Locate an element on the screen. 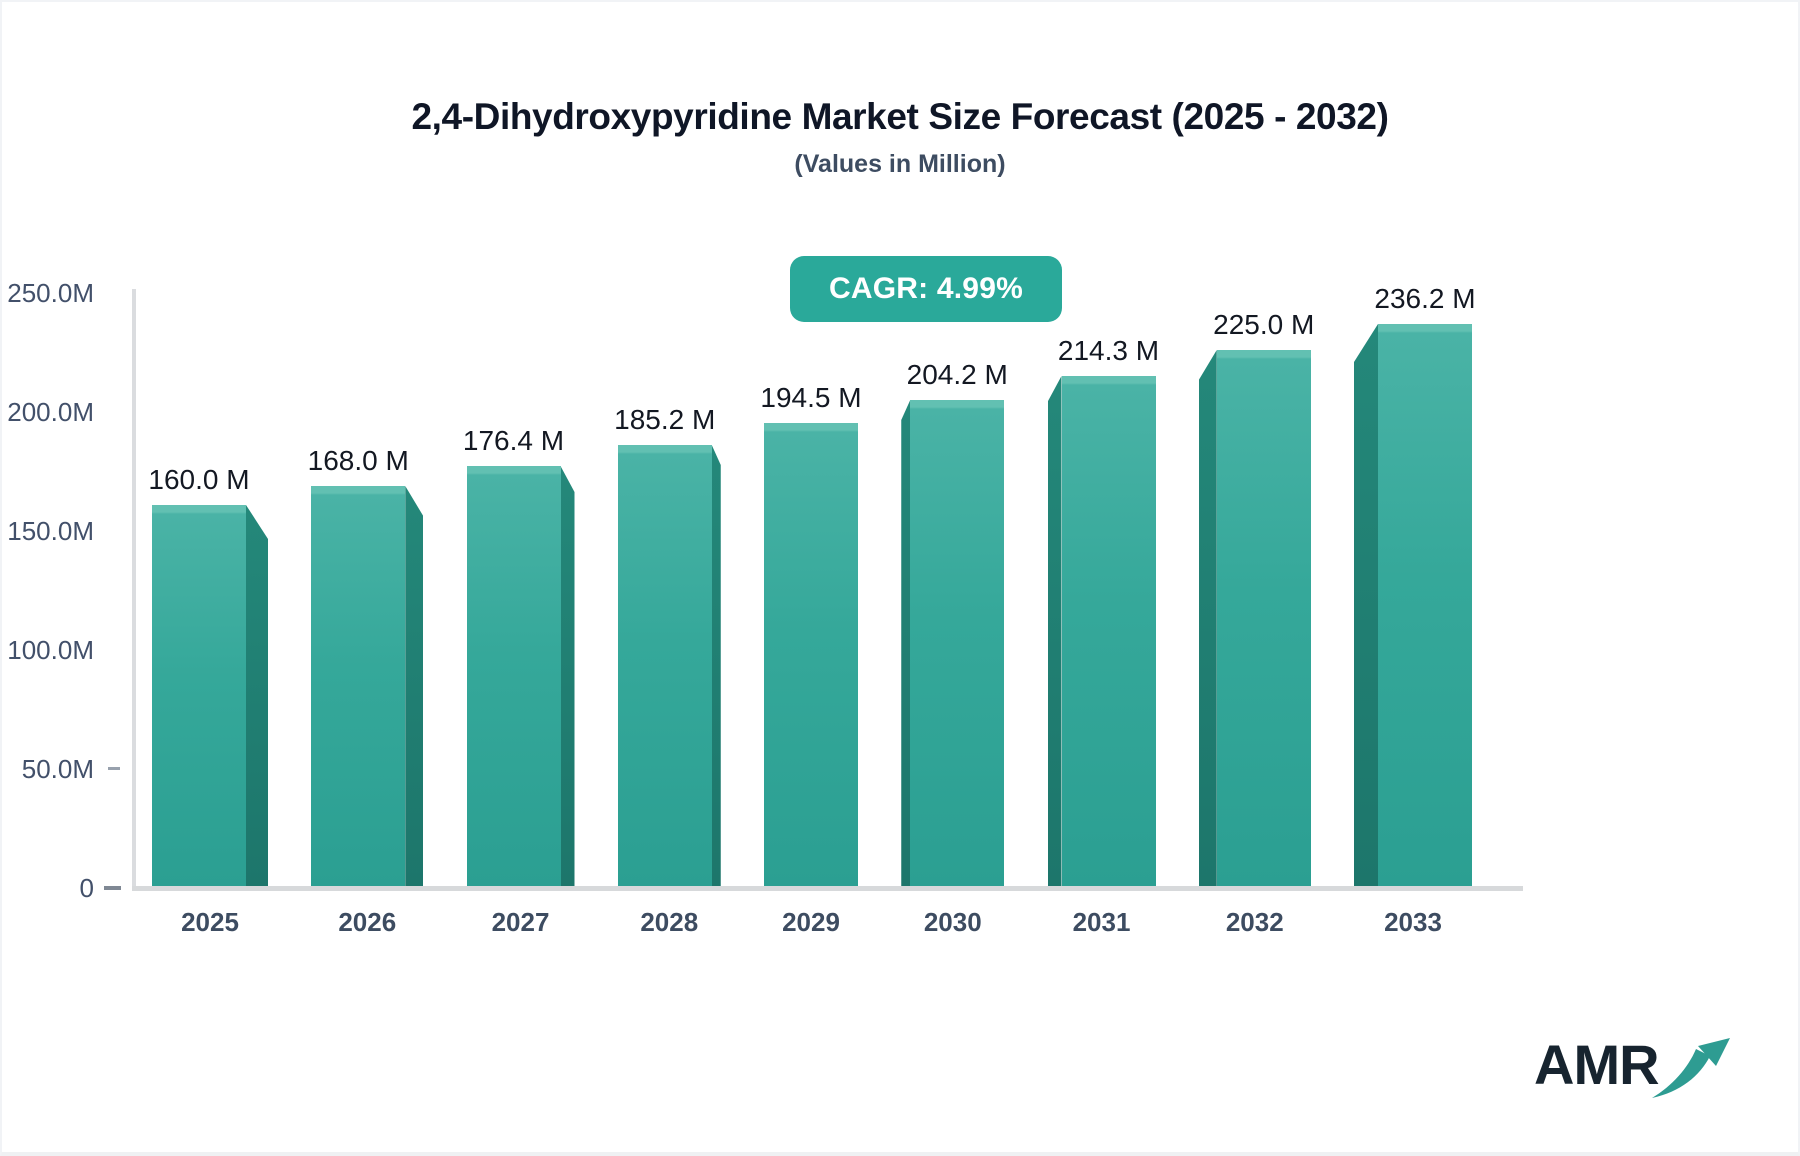 This screenshot has width=1800, height=1156. bar-2028: 185.2 M is located at coordinates (667, 645).